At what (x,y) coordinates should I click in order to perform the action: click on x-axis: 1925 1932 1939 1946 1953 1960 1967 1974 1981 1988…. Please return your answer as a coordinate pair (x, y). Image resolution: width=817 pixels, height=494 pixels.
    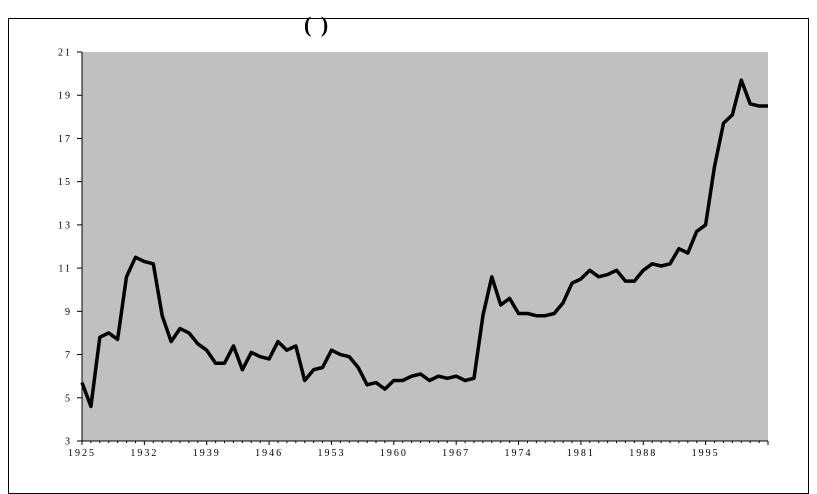
    Looking at the image, I should click on (418, 450).